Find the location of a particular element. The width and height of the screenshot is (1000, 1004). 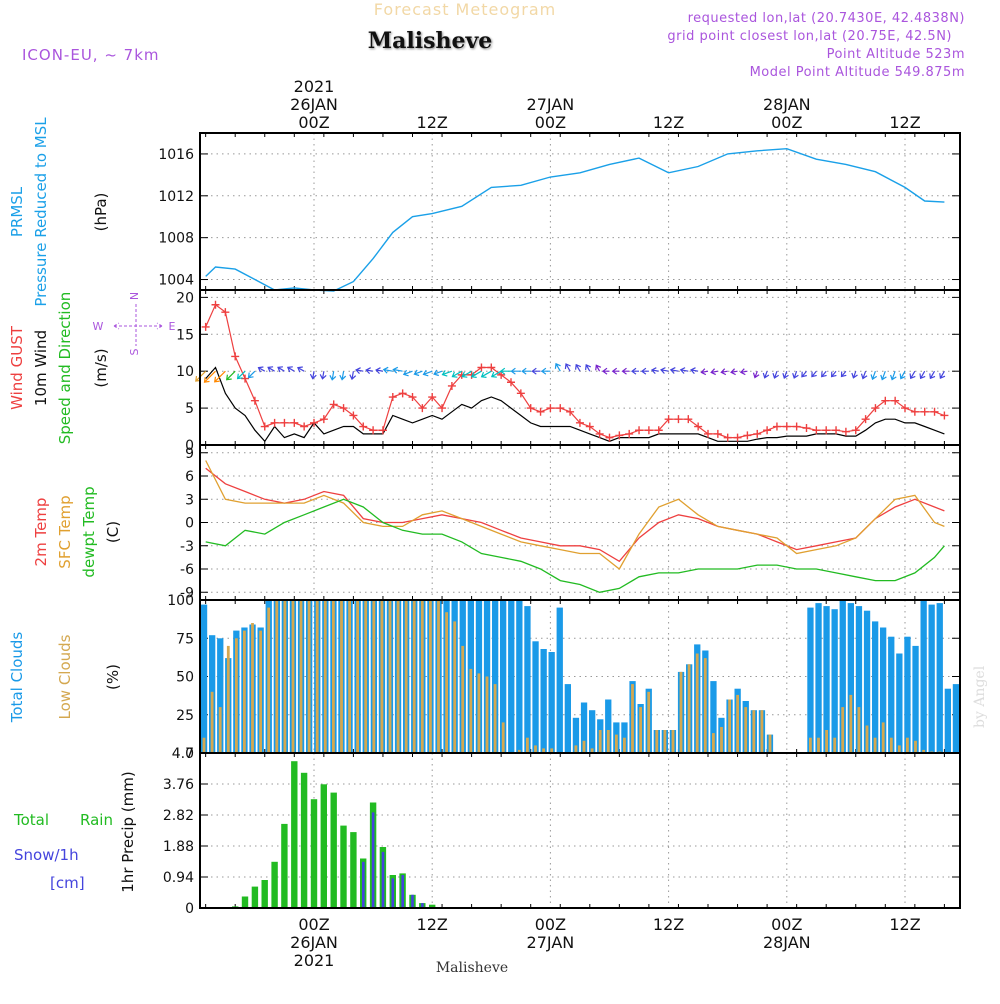

compass-e: E is located at coordinates (172, 326).